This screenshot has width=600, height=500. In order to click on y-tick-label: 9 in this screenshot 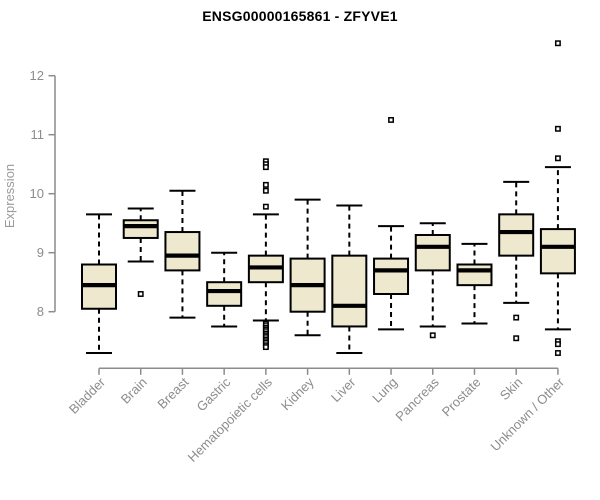, I will do `click(40, 252)`.